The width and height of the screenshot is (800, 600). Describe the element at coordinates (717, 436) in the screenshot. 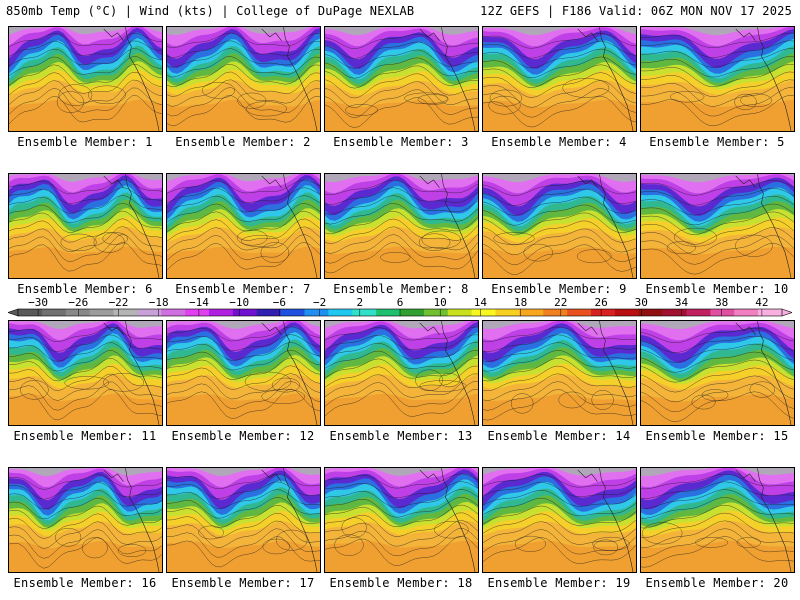

I see `ensemble-member-label: Ensemble Member: 15` at that location.